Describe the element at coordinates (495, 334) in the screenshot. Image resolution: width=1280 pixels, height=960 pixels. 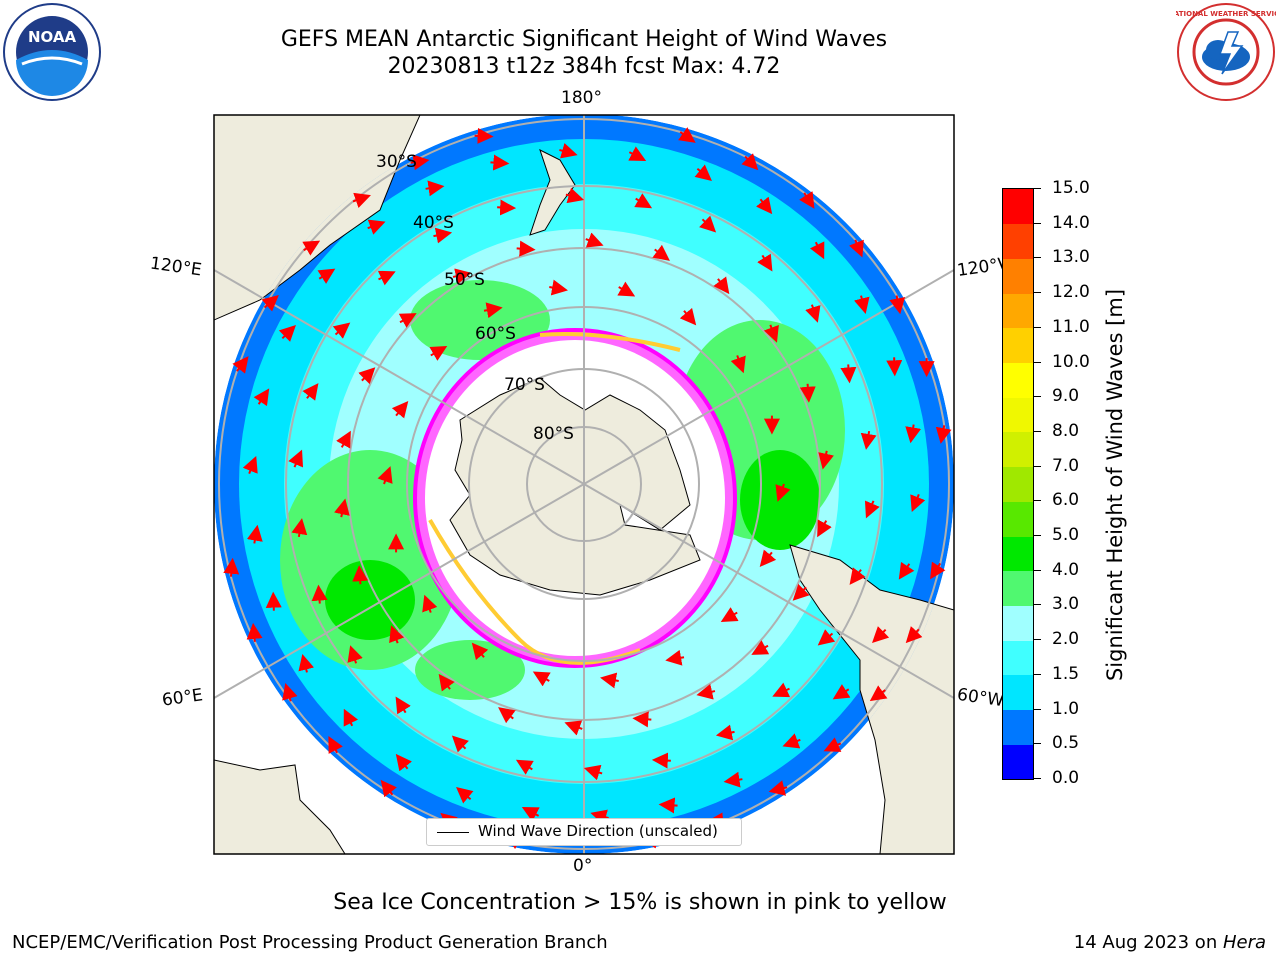
I see `lat-label-60s: 60°S` at that location.